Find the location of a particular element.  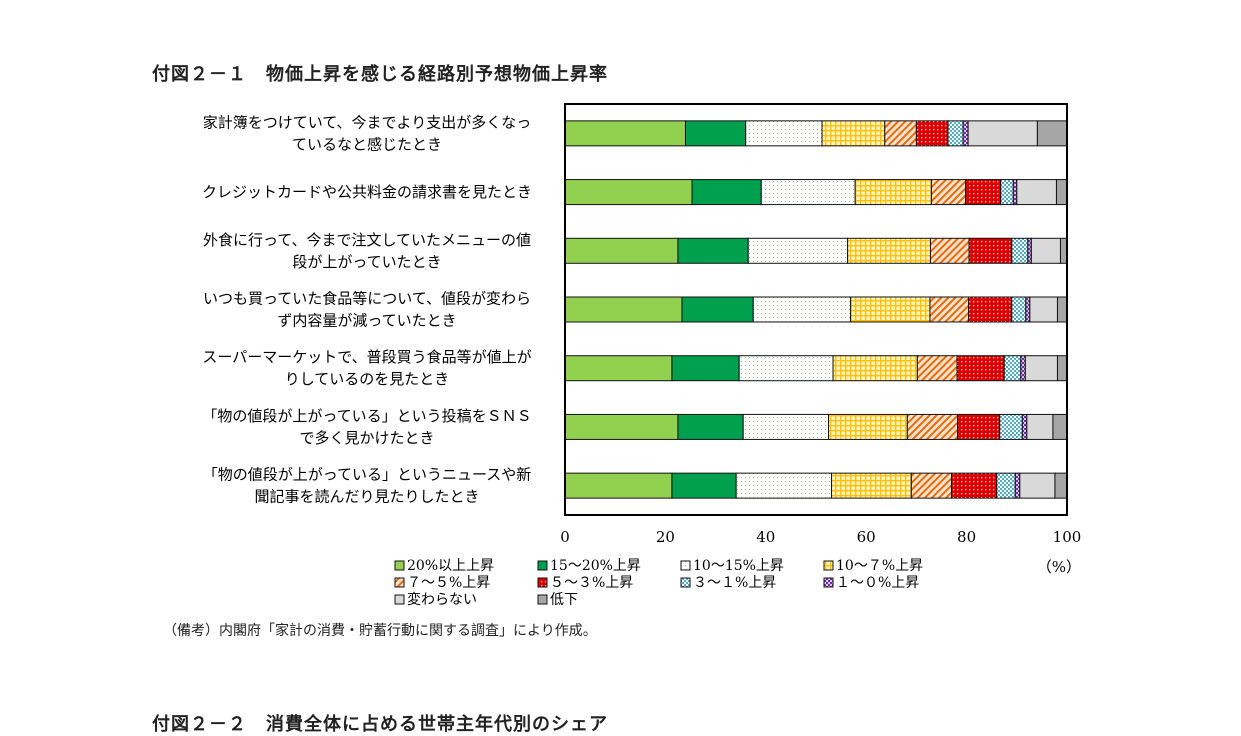

category-label-line: いつも買っていた食品等について、値段が変わら is located at coordinates (367, 299).